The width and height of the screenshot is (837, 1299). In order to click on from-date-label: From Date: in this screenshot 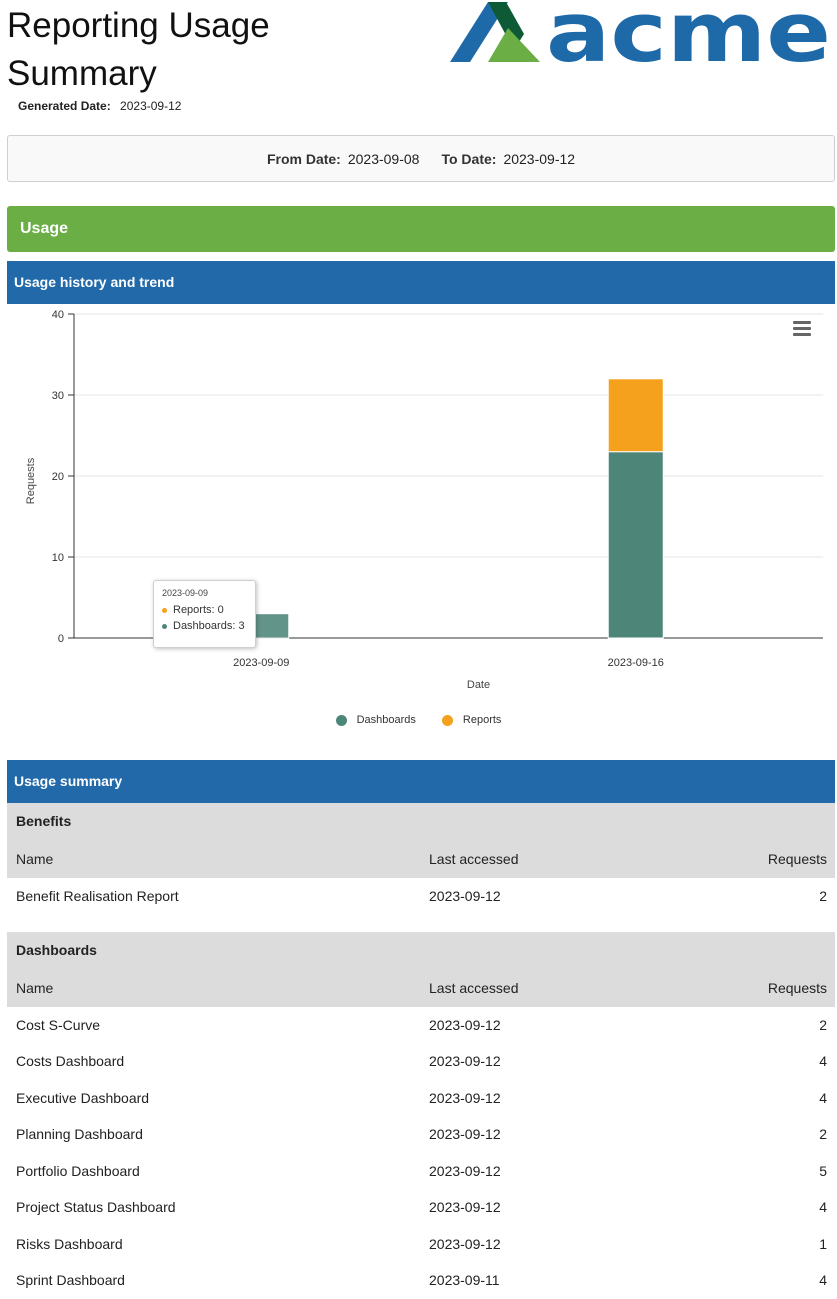, I will do `click(303, 158)`.